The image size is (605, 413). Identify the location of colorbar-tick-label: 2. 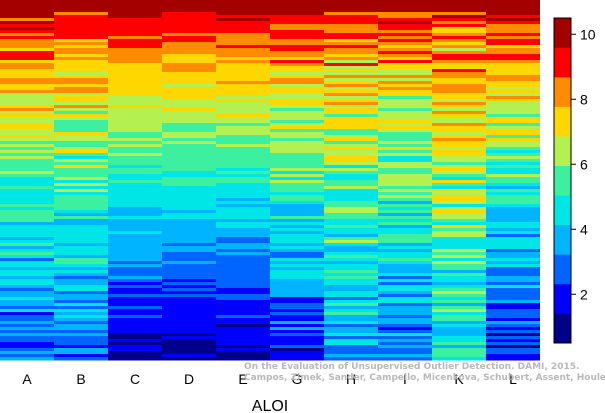
(584, 294).